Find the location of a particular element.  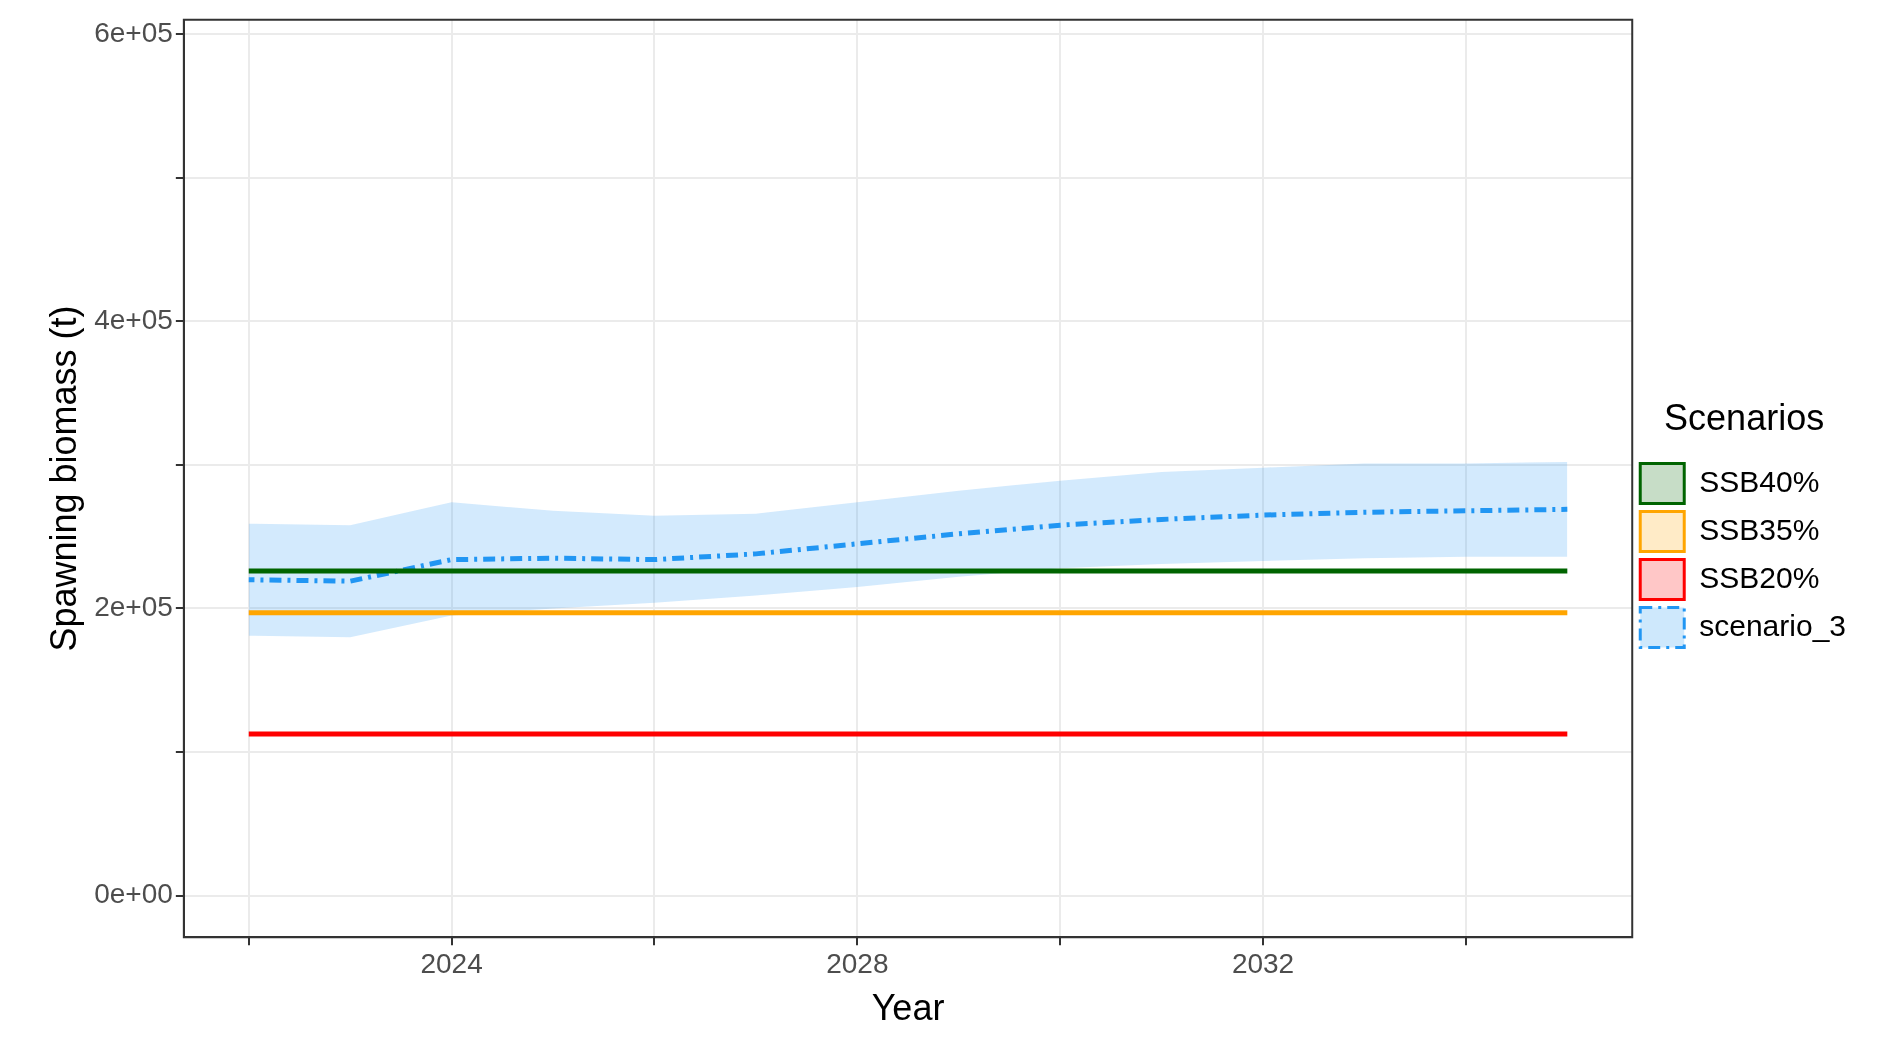

y-tick-label: 6e+05 is located at coordinates (133, 32).